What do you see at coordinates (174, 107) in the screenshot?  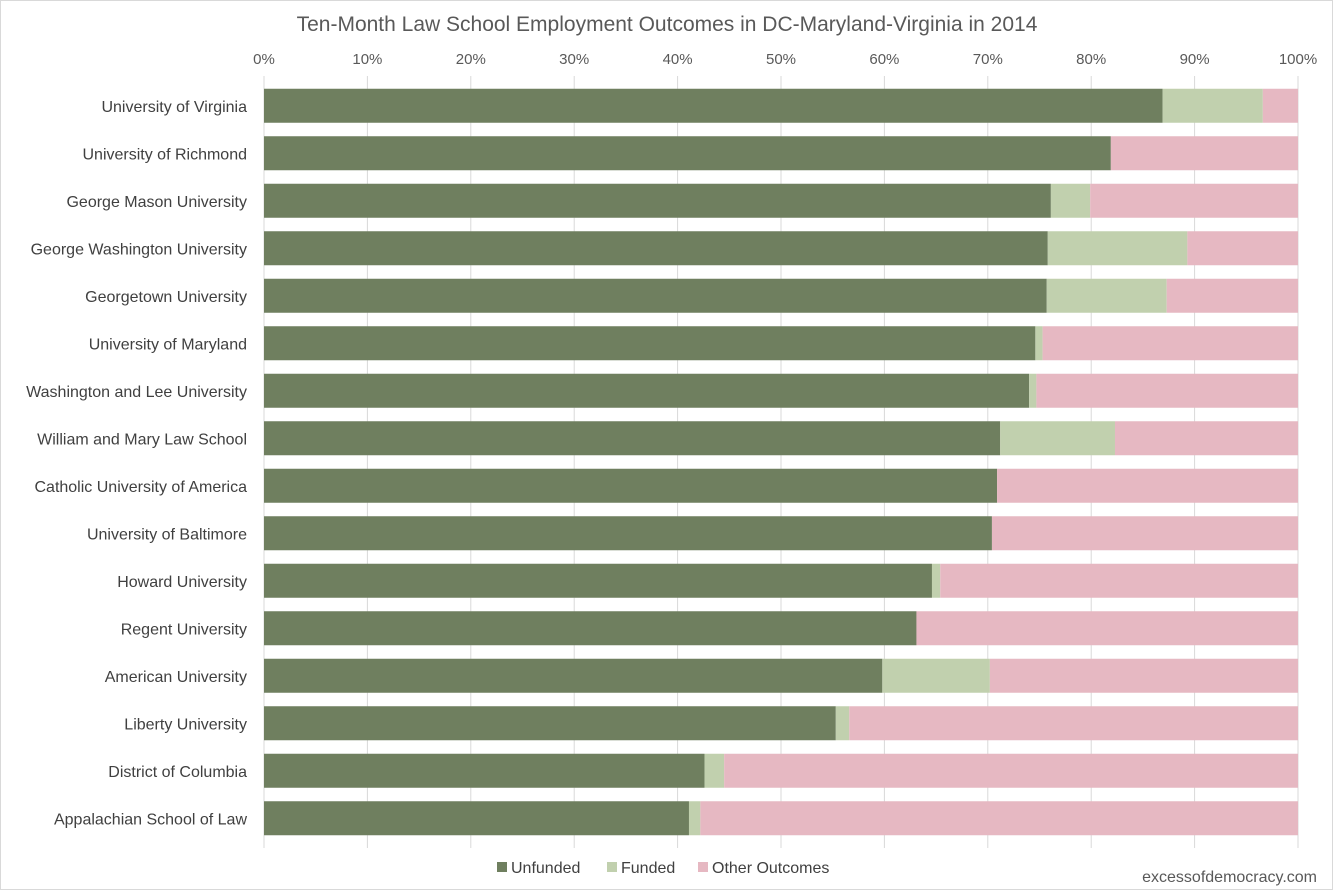 I see `category-label: University of Virginia` at bounding box center [174, 107].